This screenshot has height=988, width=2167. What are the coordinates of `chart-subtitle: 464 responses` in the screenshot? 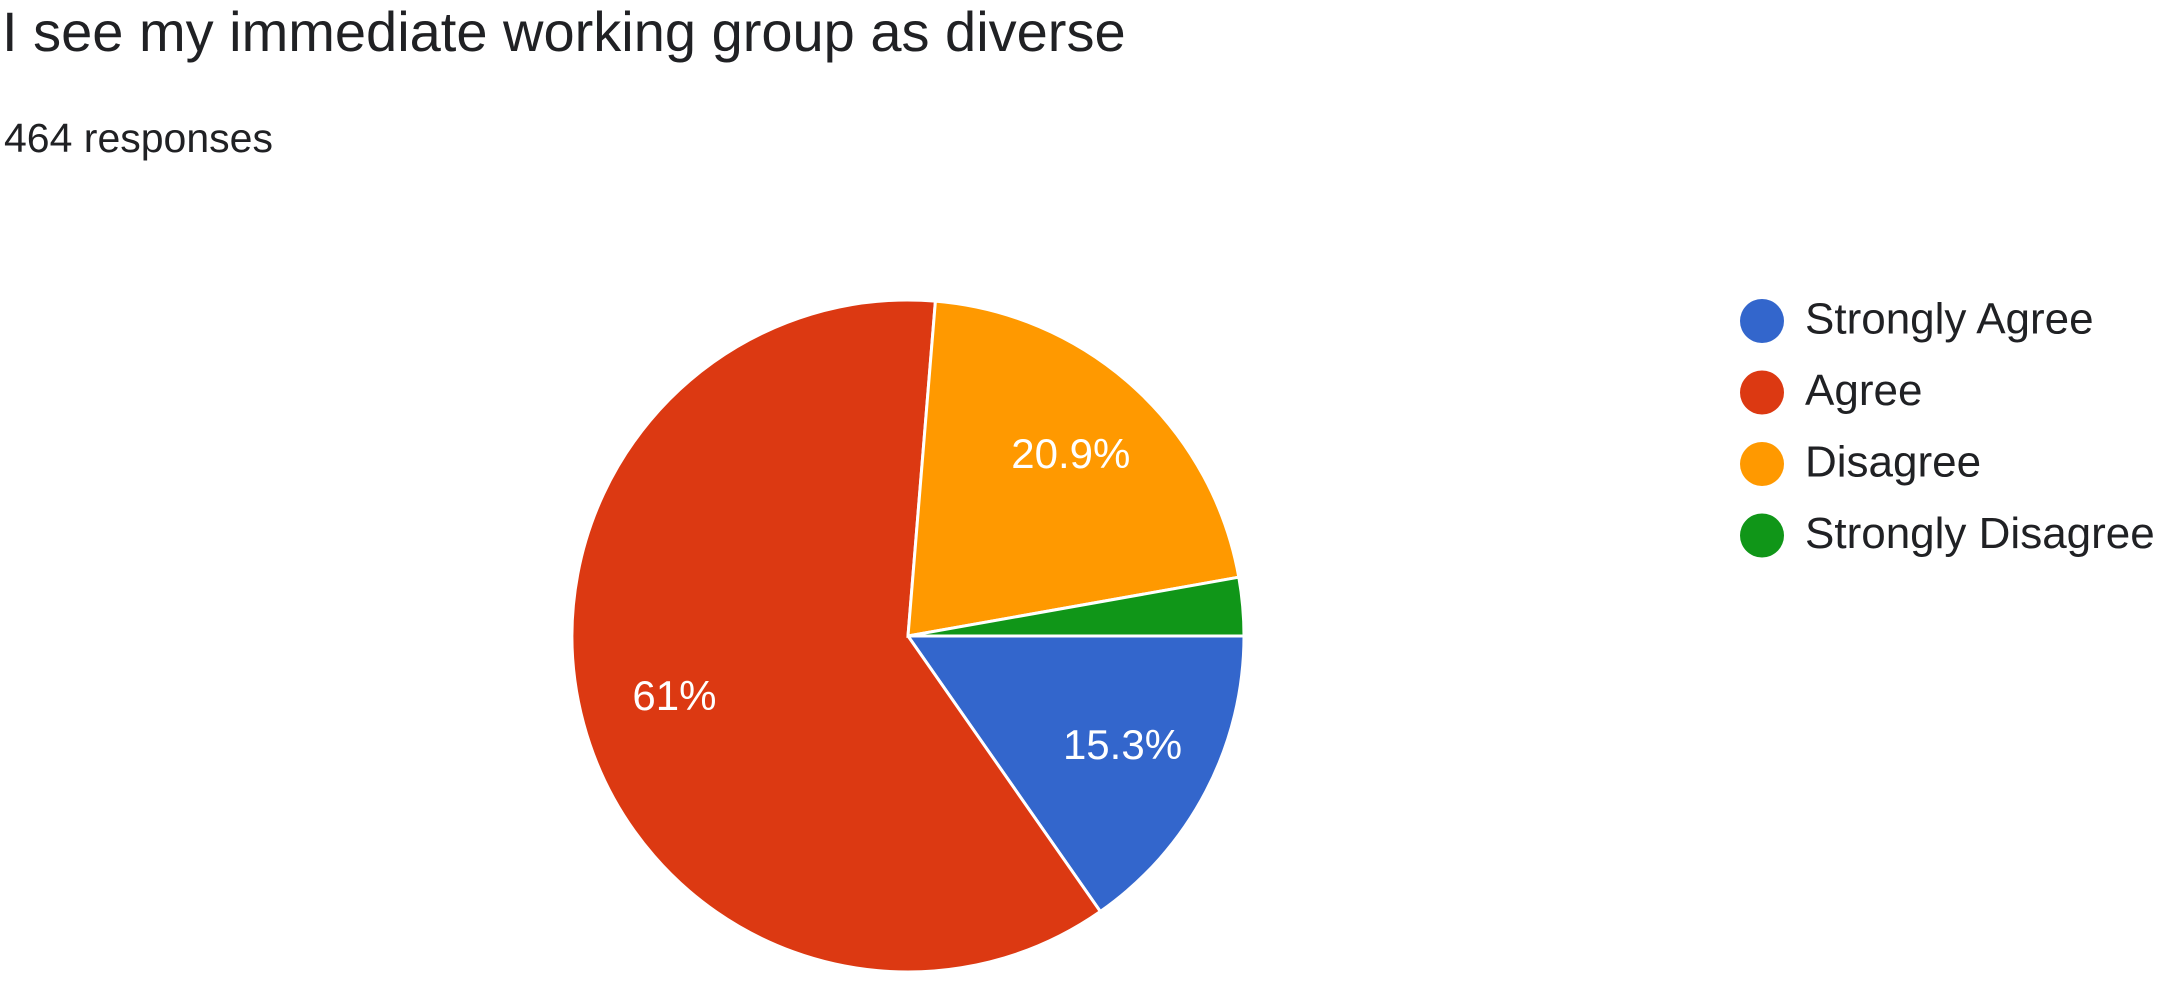 It's located at (138, 138).